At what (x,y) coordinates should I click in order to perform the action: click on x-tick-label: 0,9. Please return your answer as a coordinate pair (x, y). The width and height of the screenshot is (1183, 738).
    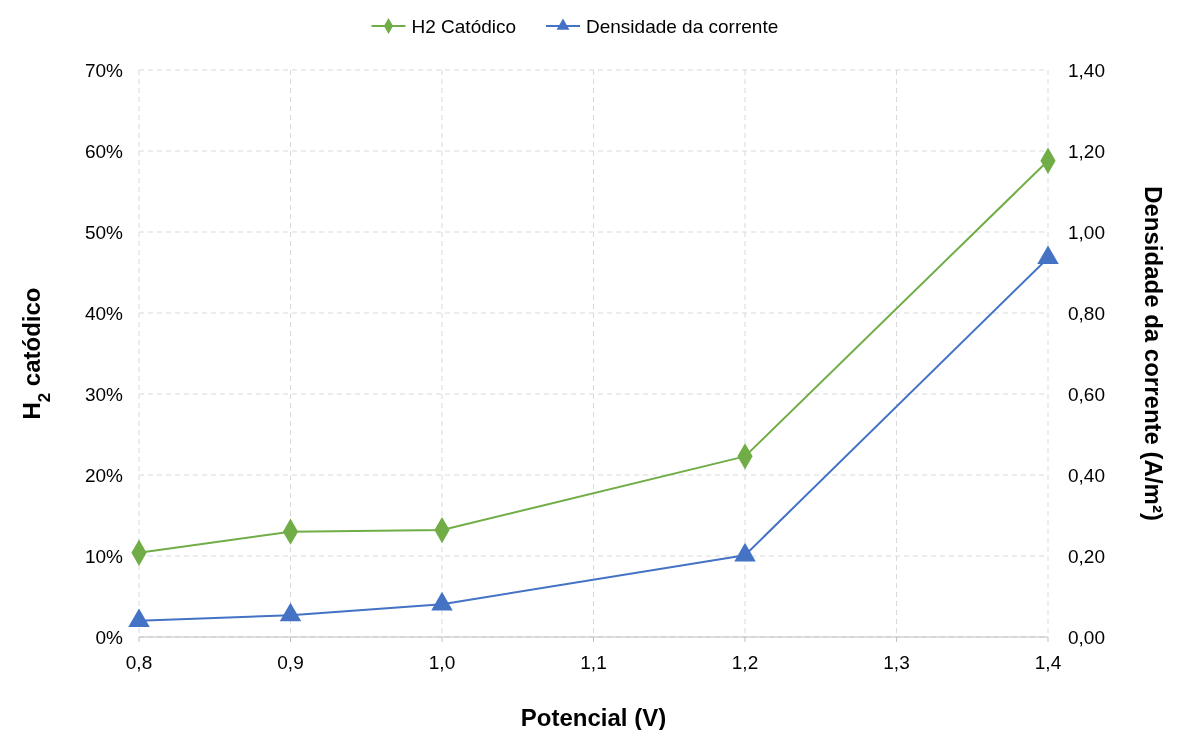
    Looking at the image, I should click on (290, 662).